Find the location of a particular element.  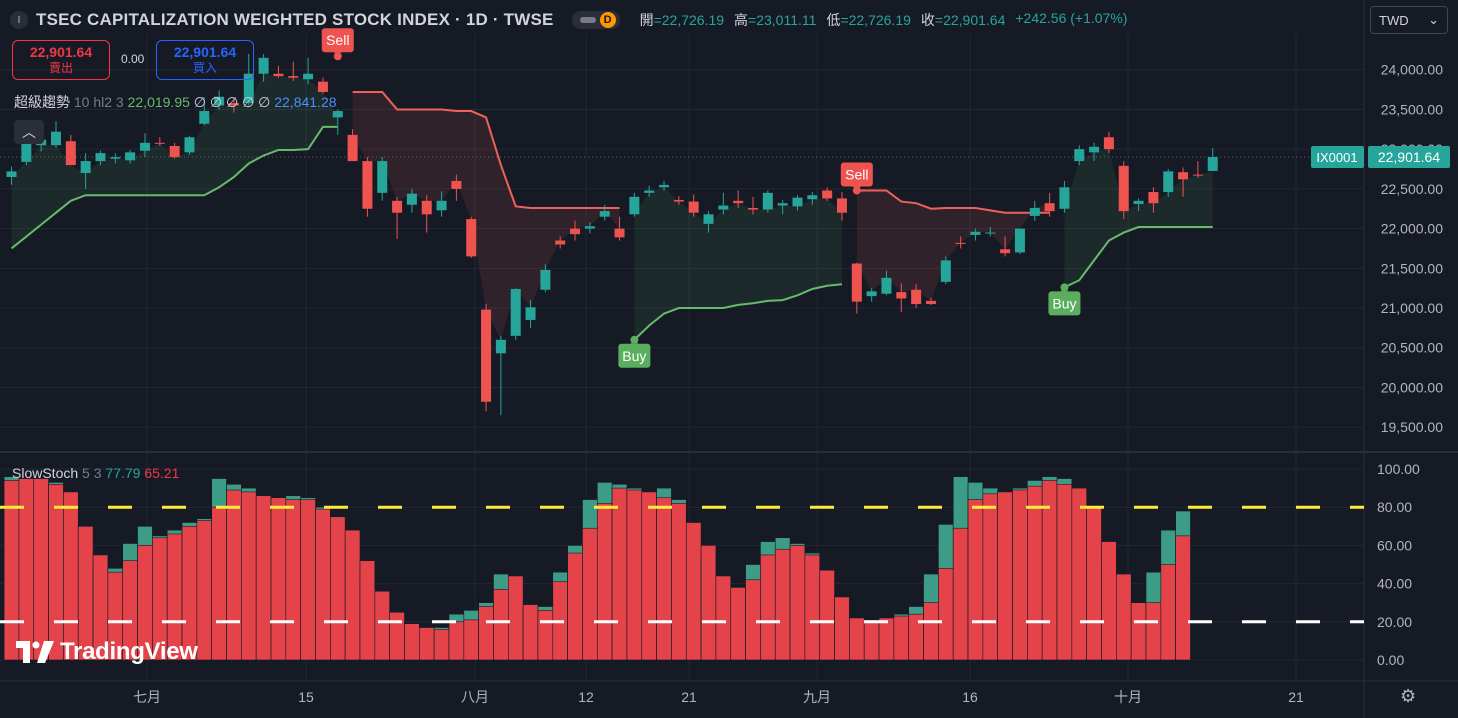

time-tick-label: 15 is located at coordinates (306, 697).